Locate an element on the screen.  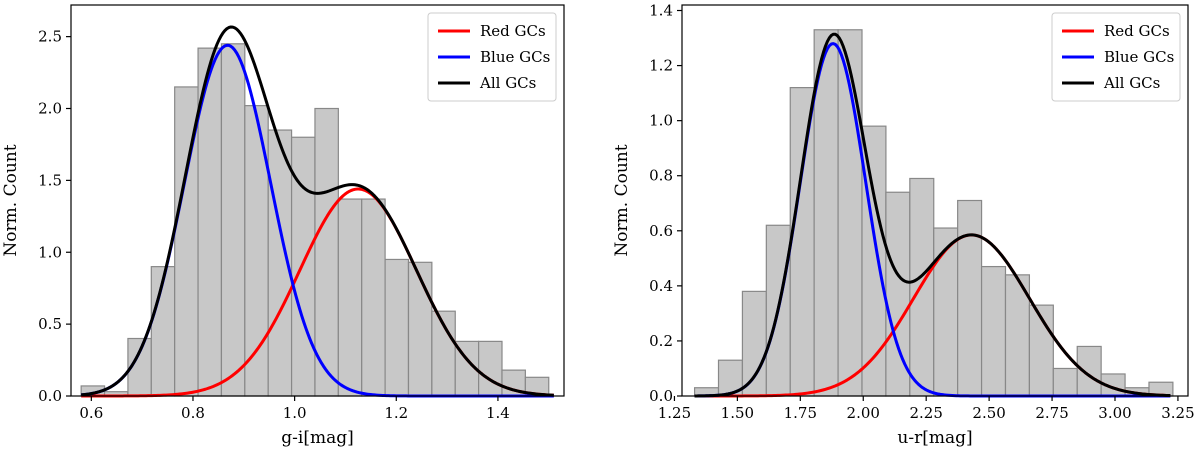
right-x-tick-label: 1.75 is located at coordinates (800, 413).